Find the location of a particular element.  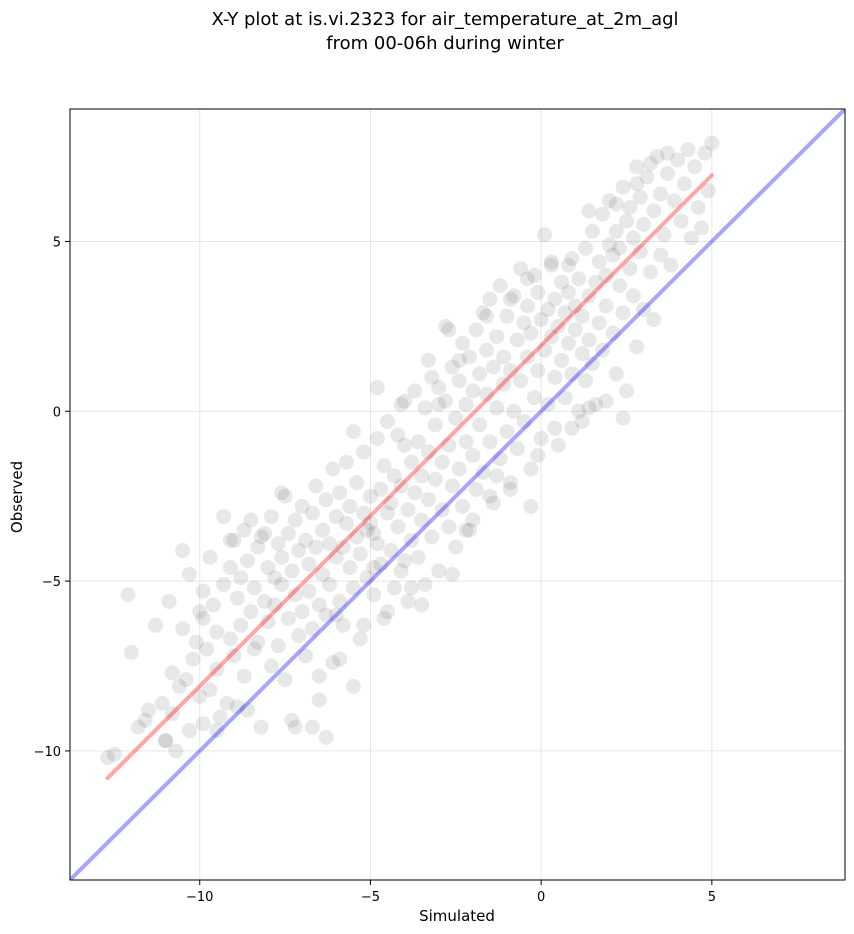

y-axis-label: Observed is located at coordinates (17, 497).